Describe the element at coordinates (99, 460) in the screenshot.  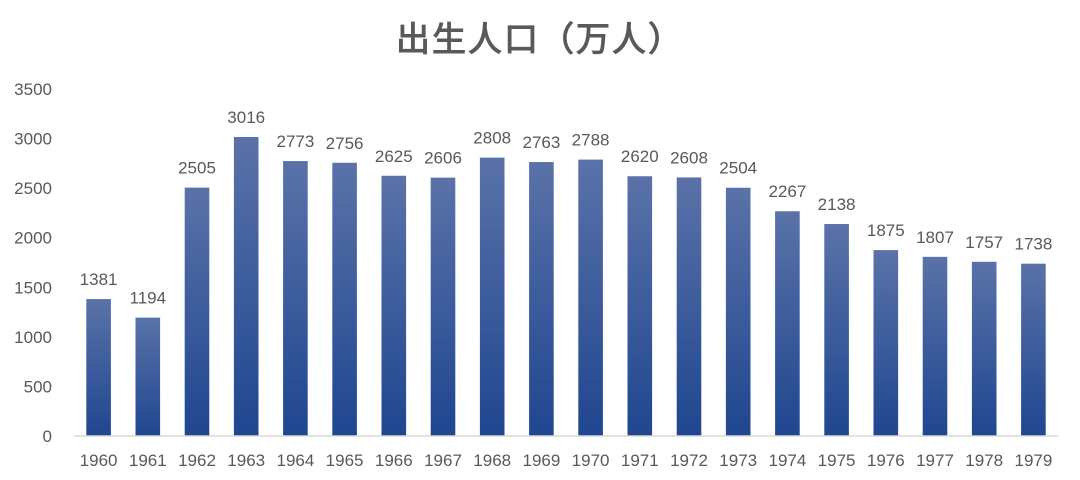
I see `x-tick-label: 1960` at that location.